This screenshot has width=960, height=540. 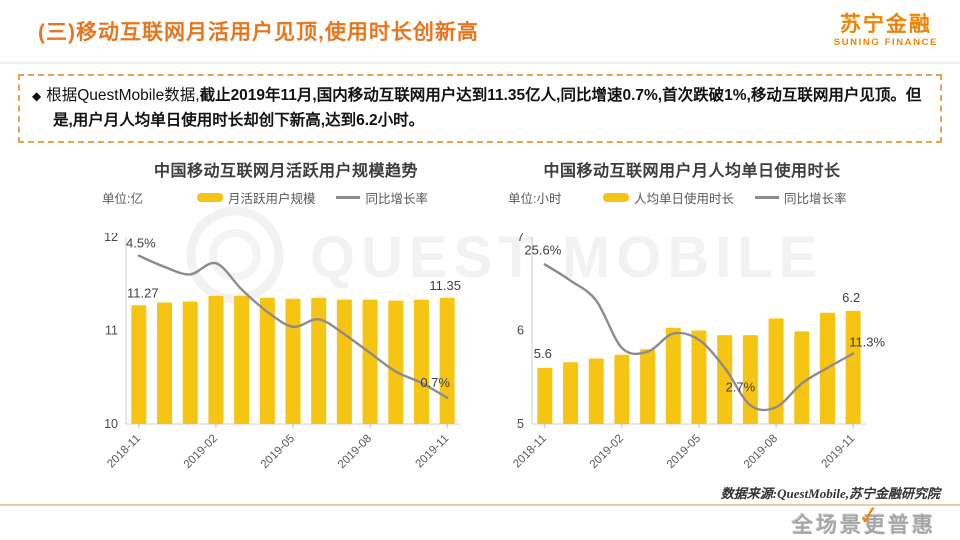 What do you see at coordinates (111, 238) in the screenshot?
I see `svg-text: 12` at bounding box center [111, 238].